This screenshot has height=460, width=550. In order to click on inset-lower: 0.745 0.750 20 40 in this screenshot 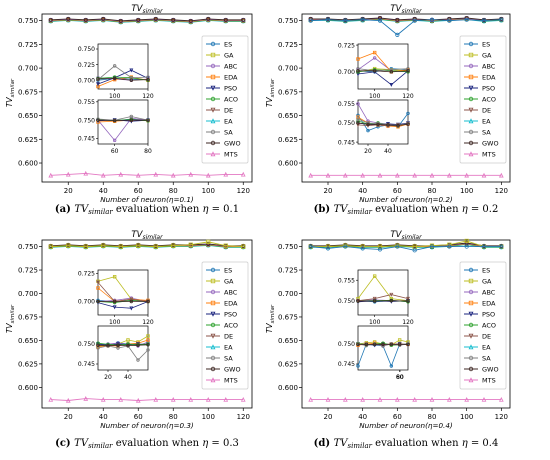, I will do `click(114, 353)`.